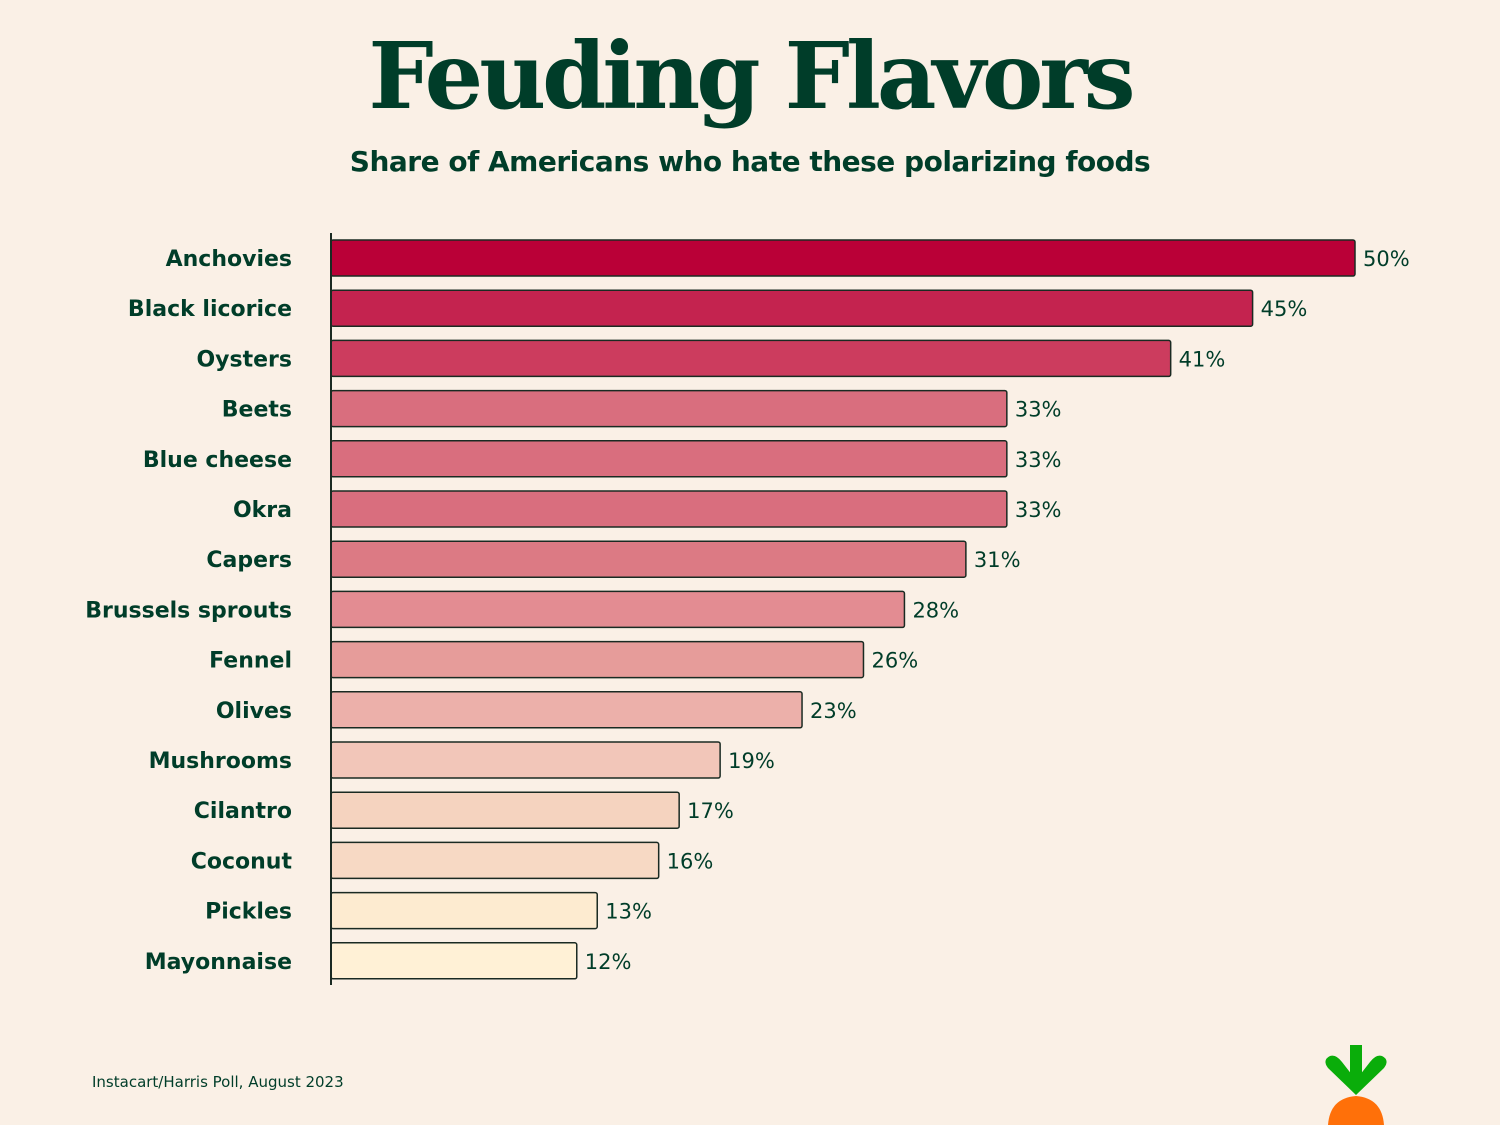 The height and width of the screenshot is (1125, 1500). I want to click on bar-olives, so click(566, 710).